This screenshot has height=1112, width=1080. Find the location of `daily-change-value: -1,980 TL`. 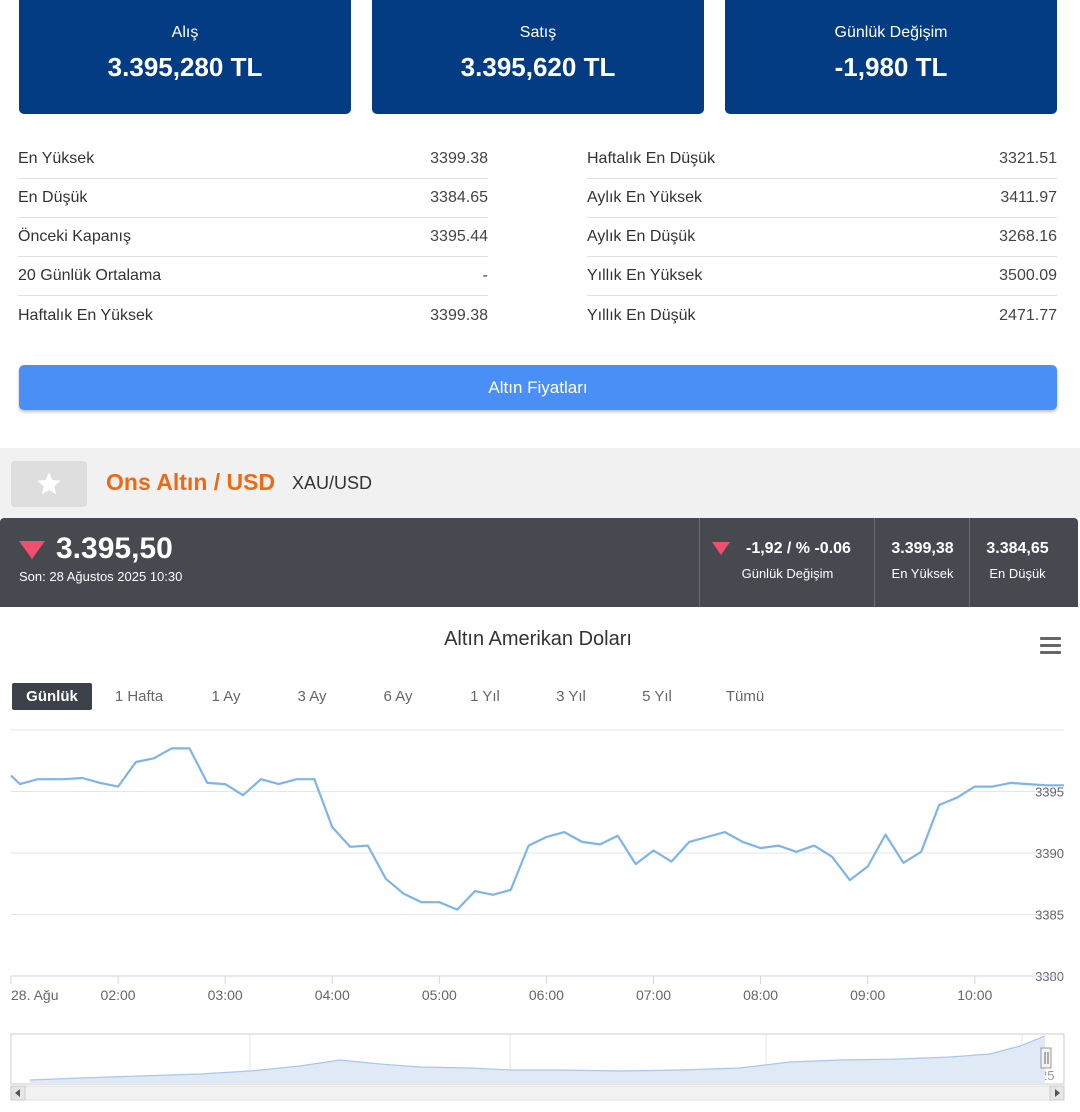

daily-change-value: -1,980 TL is located at coordinates (891, 67).